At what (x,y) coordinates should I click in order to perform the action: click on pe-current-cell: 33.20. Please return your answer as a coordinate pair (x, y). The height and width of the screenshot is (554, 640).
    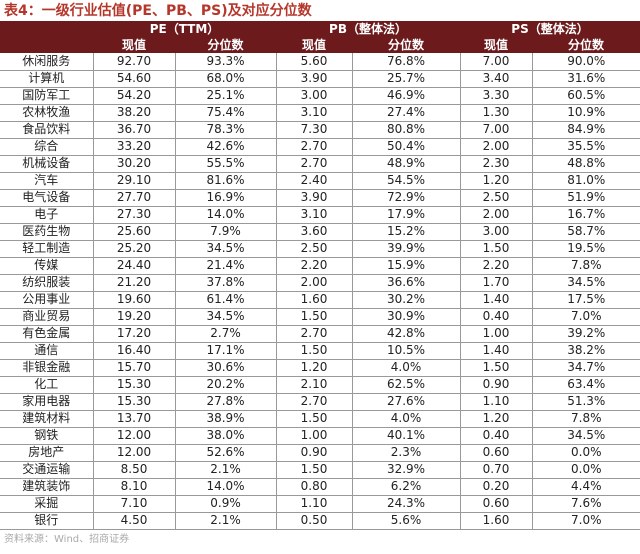
    Looking at the image, I should click on (134, 147).